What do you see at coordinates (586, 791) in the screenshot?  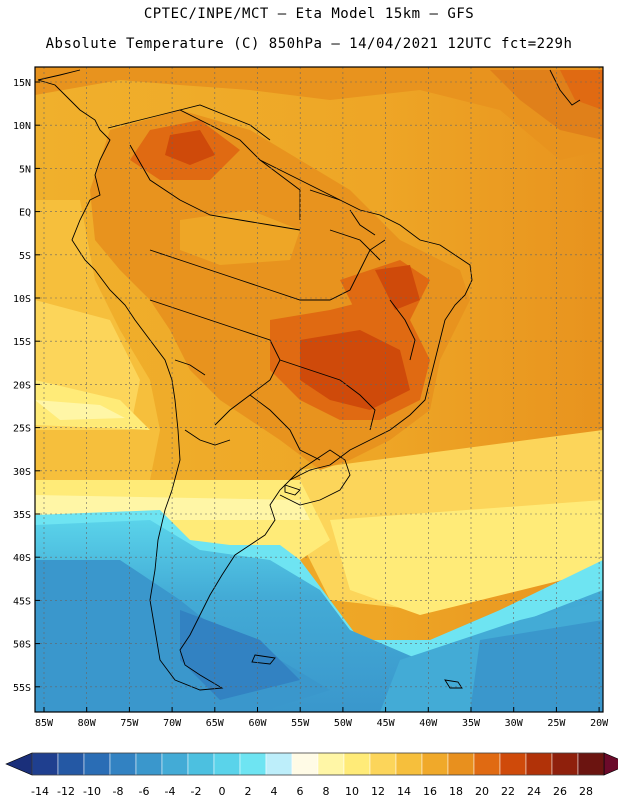 I see `legend-label: 28` at bounding box center [586, 791].